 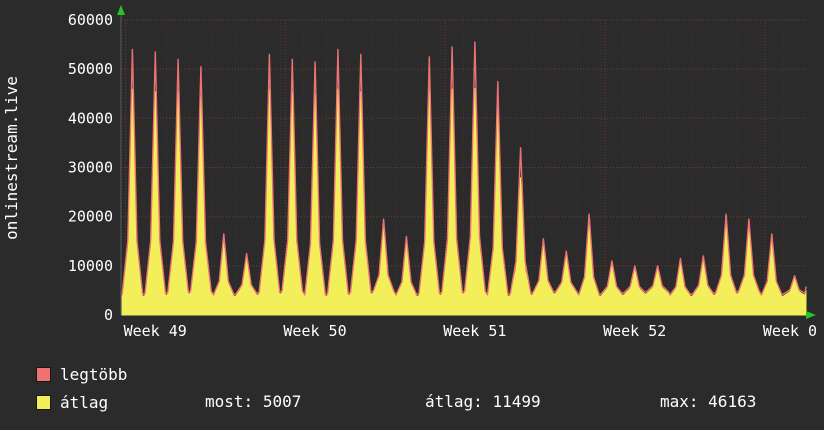 I want to click on x-week-label: Week 51, so click(x=474, y=331).